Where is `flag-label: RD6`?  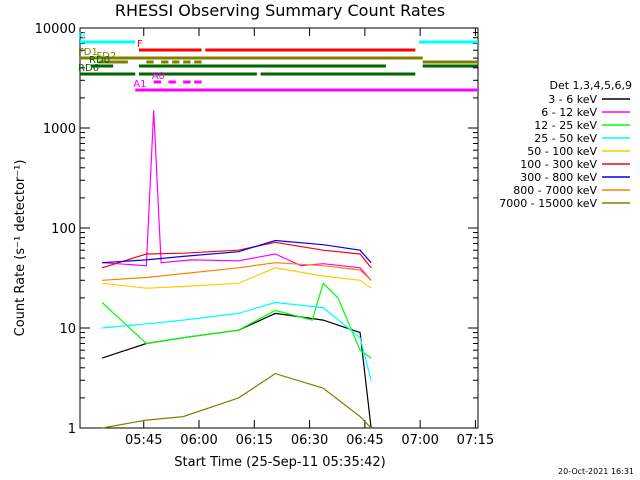
flag-label: RD6 is located at coordinates (88, 68).